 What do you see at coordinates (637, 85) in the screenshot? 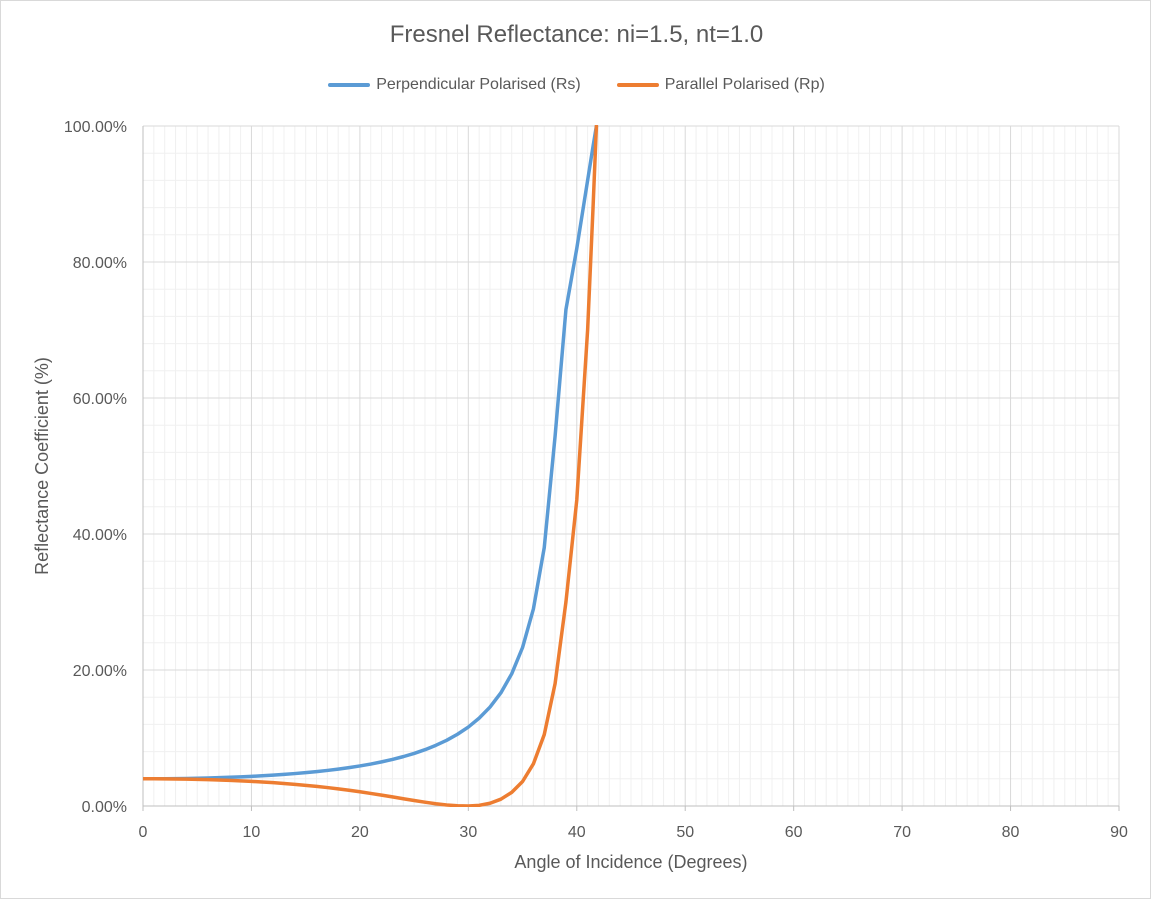
I see `legend-swatch-rp` at bounding box center [637, 85].